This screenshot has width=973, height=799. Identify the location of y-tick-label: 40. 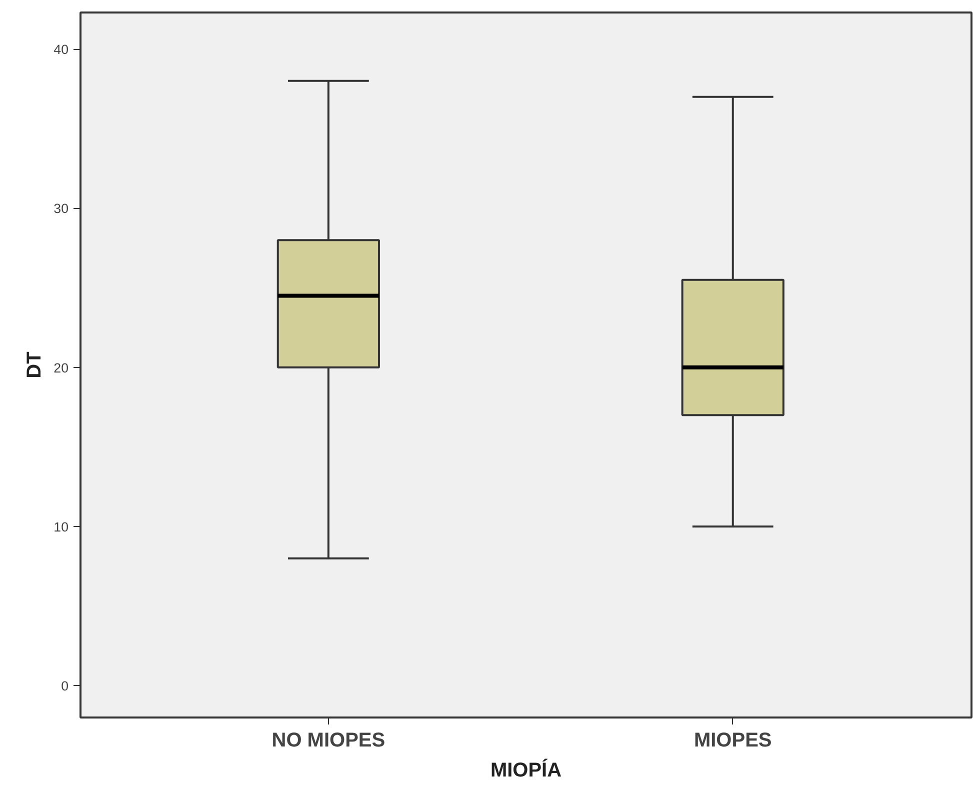
(61, 50).